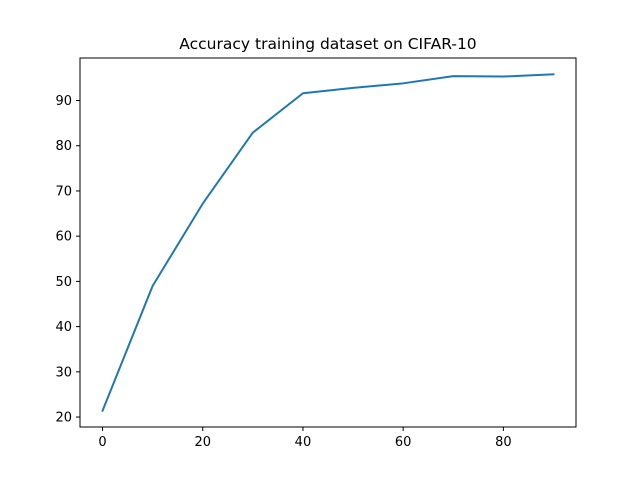  What do you see at coordinates (63, 146) in the screenshot?
I see `y-tick-label: 80` at bounding box center [63, 146].